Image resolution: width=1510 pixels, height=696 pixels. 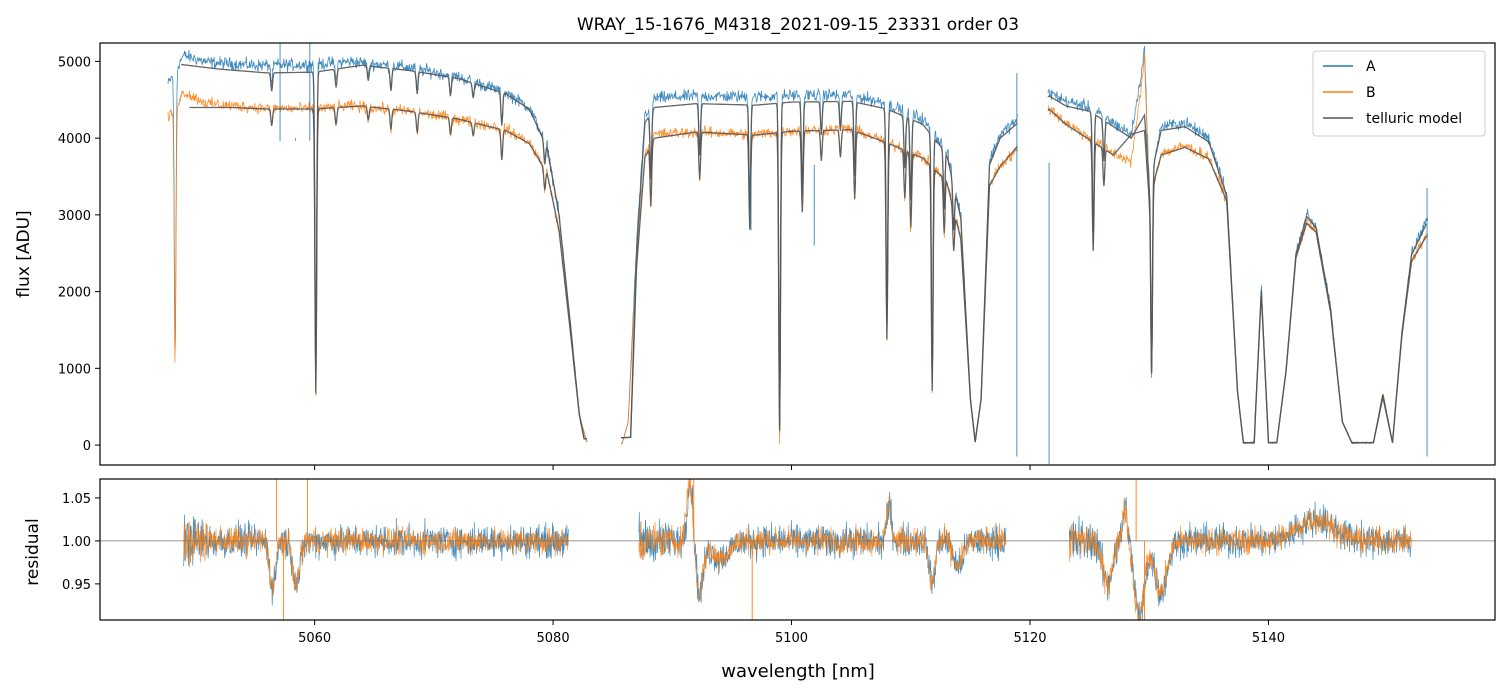 What do you see at coordinates (74, 369) in the screenshot?
I see `spectrum-ytick-label: 1000` at bounding box center [74, 369].